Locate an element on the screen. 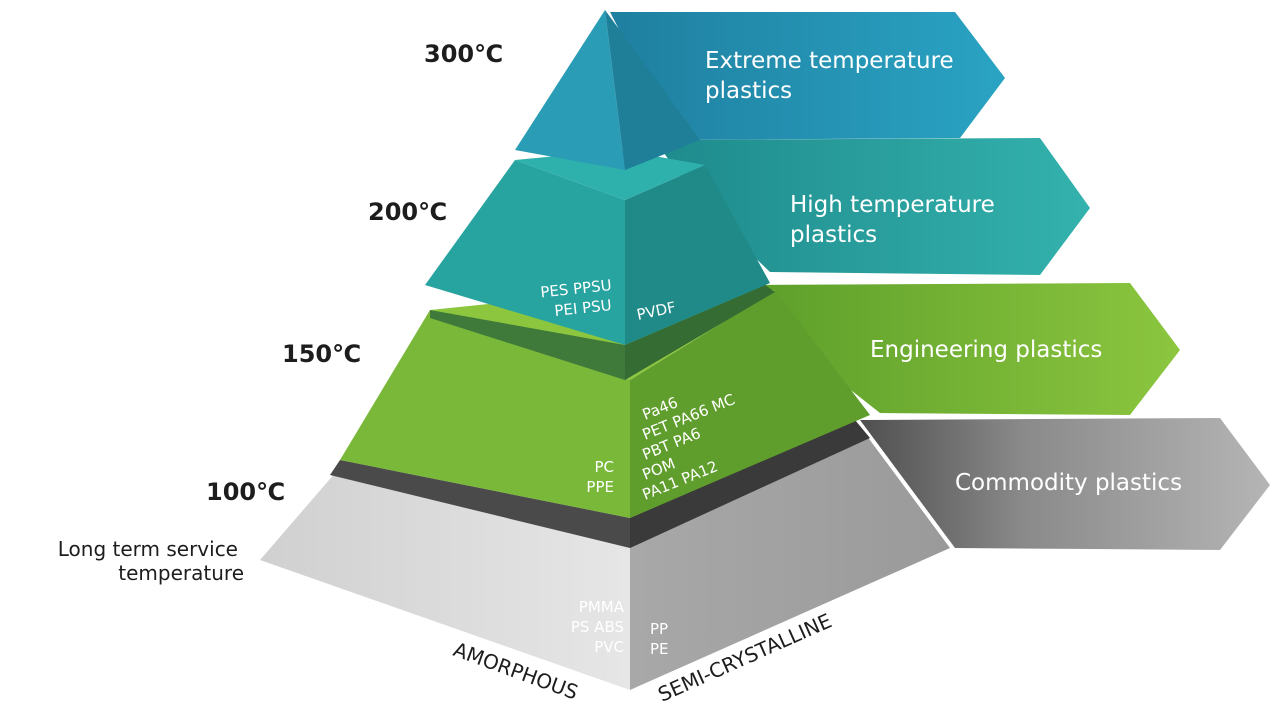 The image size is (1287, 717). band-green-dark is located at coordinates (602, 332).